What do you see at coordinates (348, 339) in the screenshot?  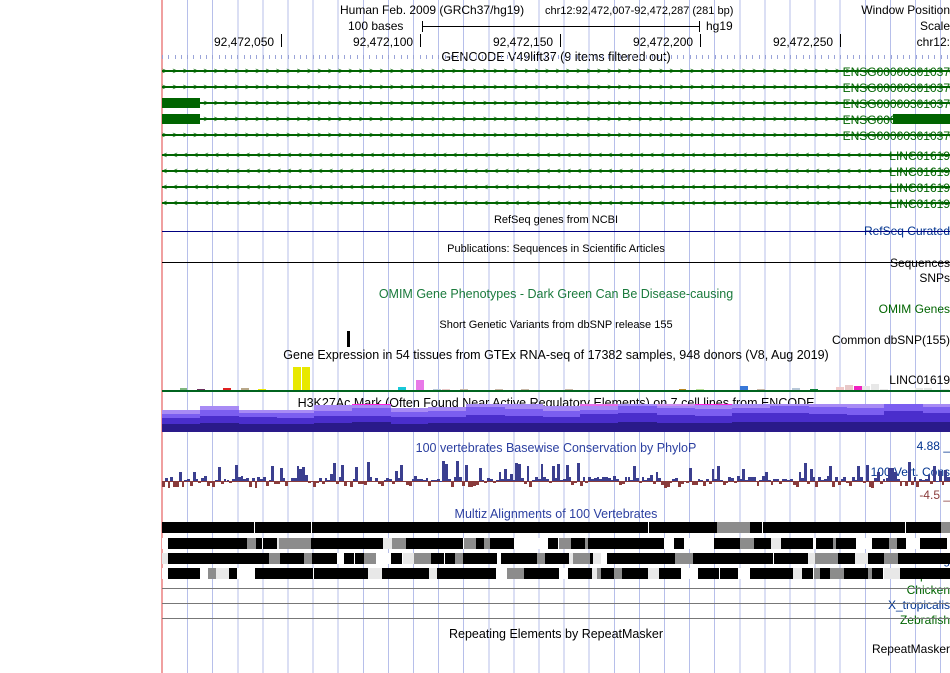 I see `dbsnp-variant-mark` at bounding box center [348, 339].